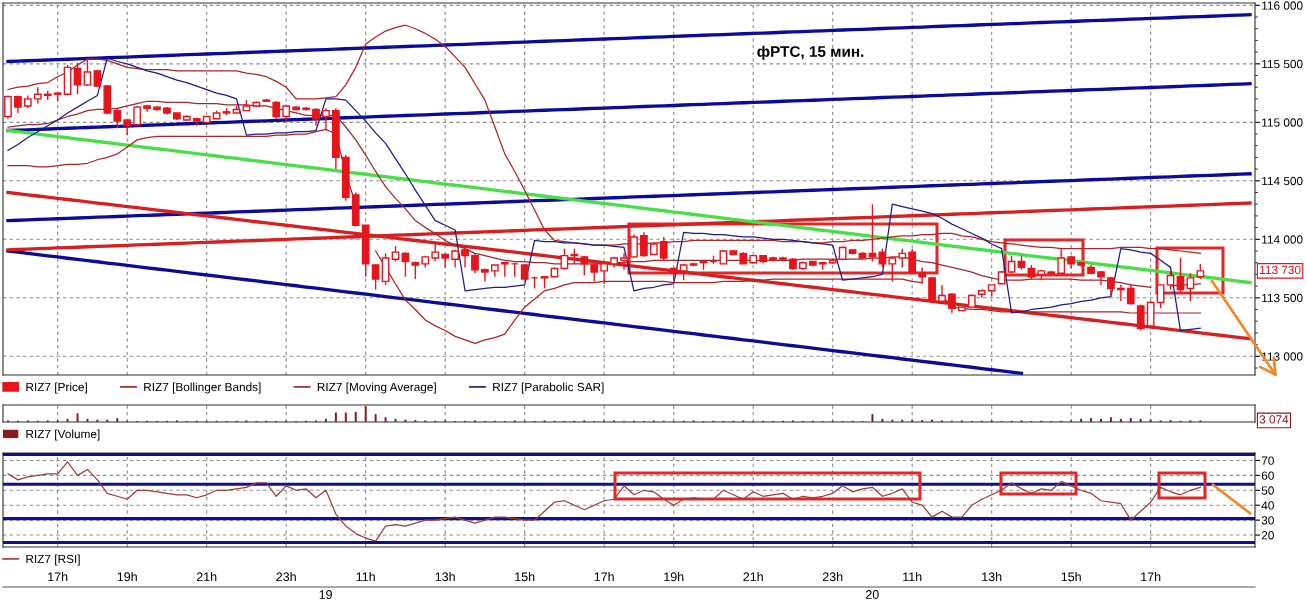  I want to click on y-tick-label: 113 500, so click(1282, 298).